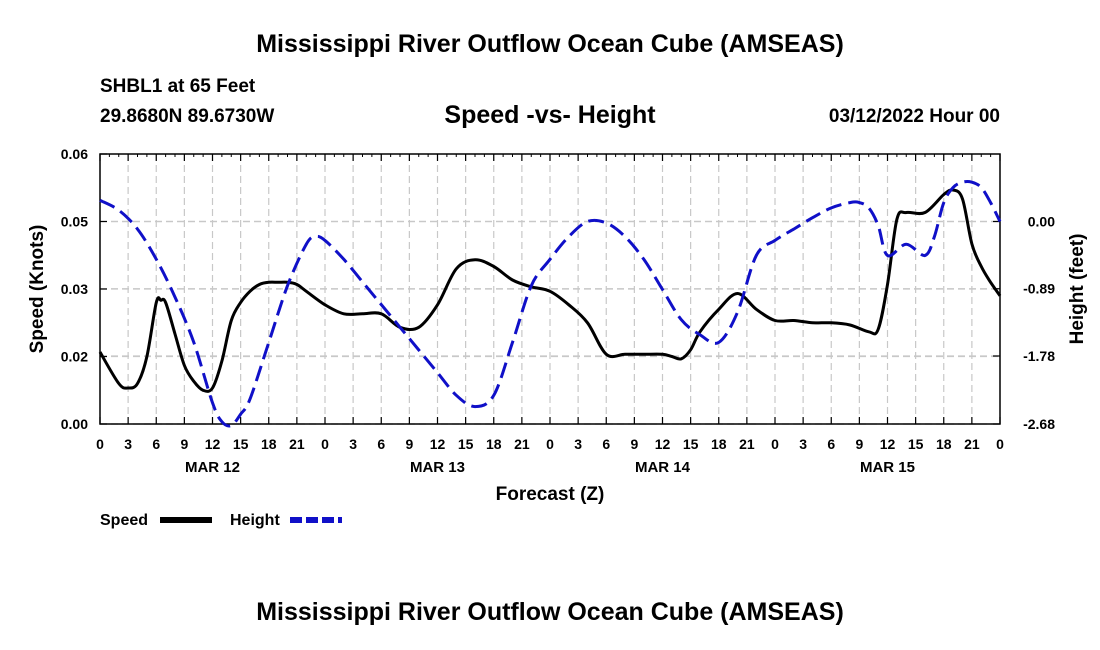 The width and height of the screenshot is (1100, 650). What do you see at coordinates (74, 357) in the screenshot?
I see `y-tick-label: 0.02` at bounding box center [74, 357].